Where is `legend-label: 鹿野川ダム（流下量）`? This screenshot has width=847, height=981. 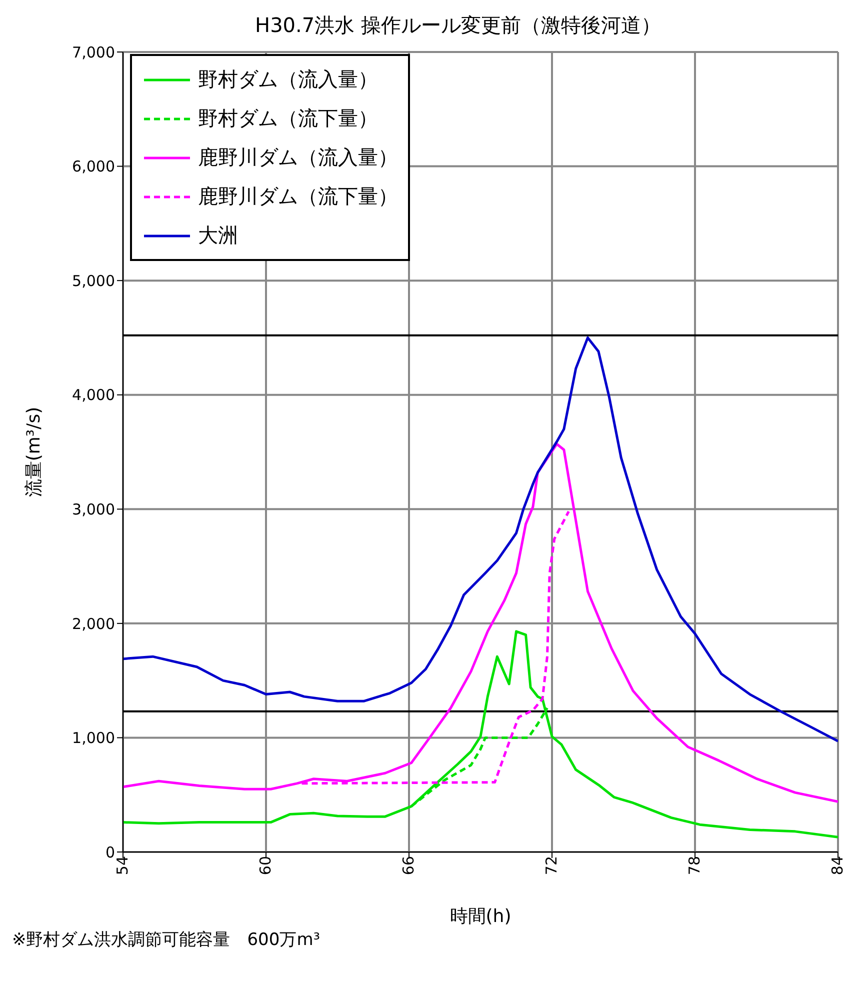 legend-label: 鹿野川ダム（流下量） is located at coordinates (298, 196).